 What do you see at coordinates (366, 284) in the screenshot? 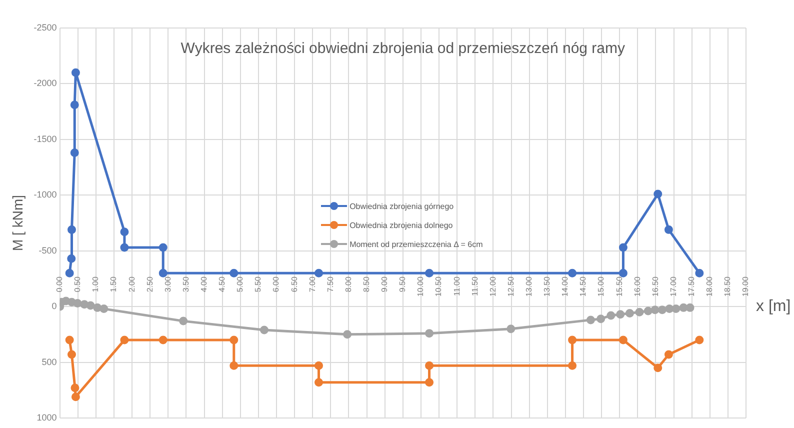
I see `x-tick-label: 8.50` at bounding box center [366, 284].